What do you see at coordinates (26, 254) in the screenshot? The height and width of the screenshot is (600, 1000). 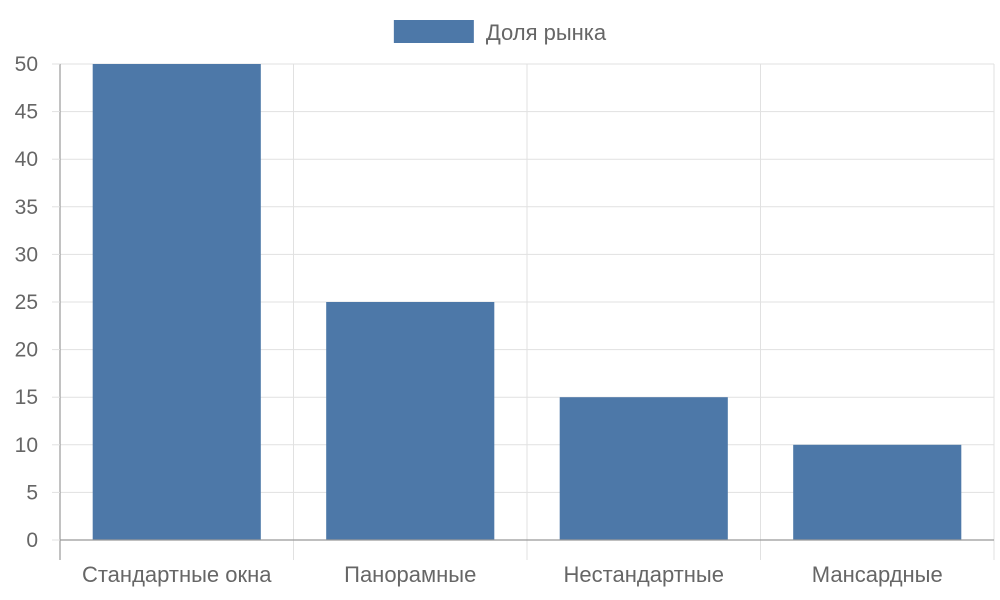 I see `y-tick-label: 30` at bounding box center [26, 254].